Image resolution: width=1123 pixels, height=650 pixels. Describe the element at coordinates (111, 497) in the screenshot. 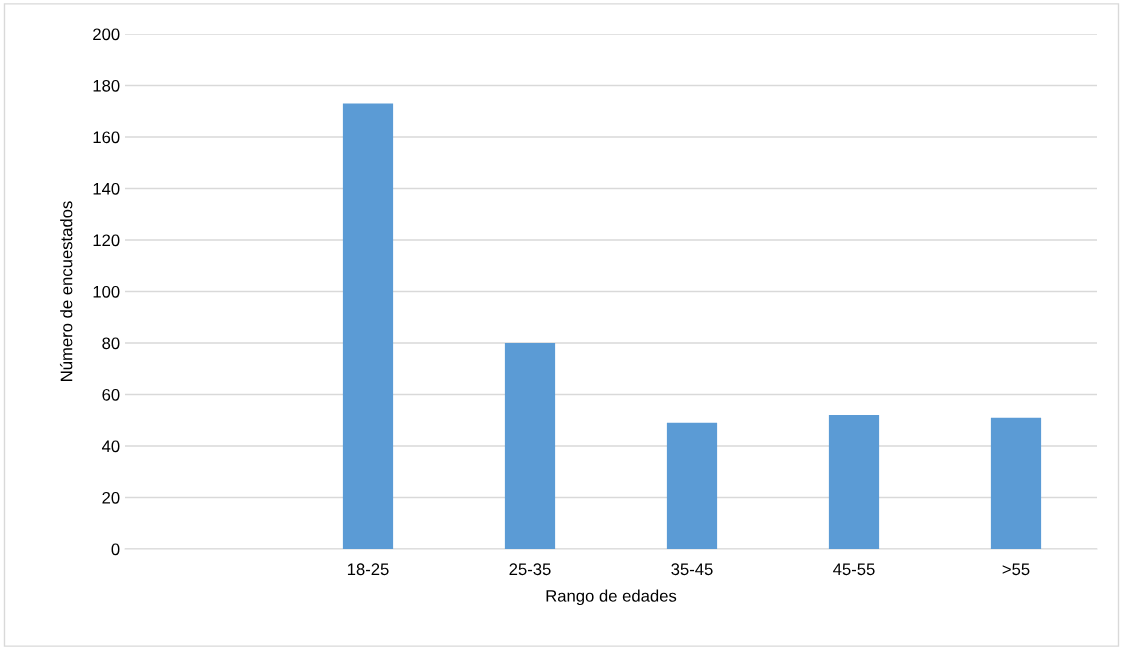

I see `y-tick-label: 20` at that location.